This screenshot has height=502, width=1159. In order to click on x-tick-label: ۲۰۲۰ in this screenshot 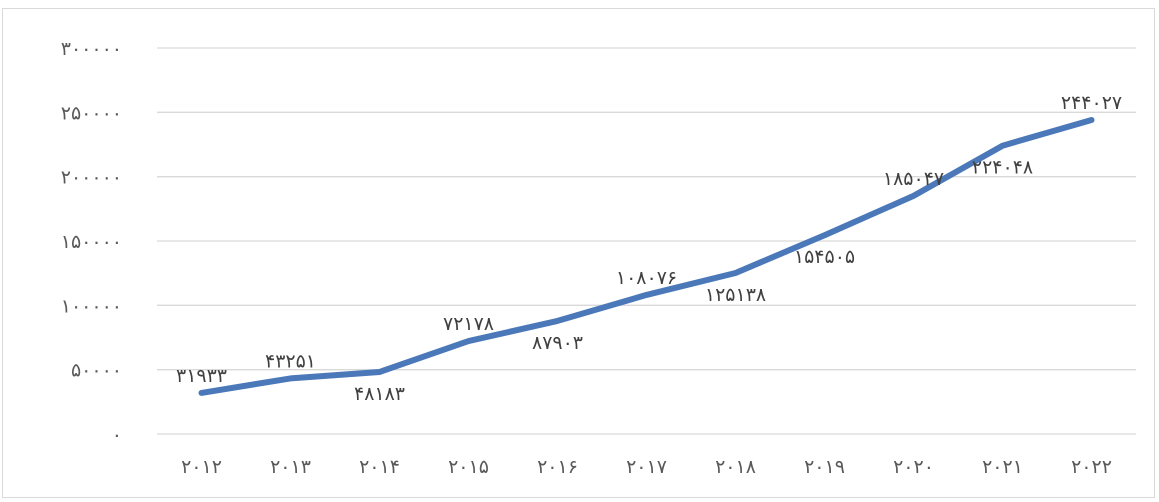, I will do `click(913, 467)`.